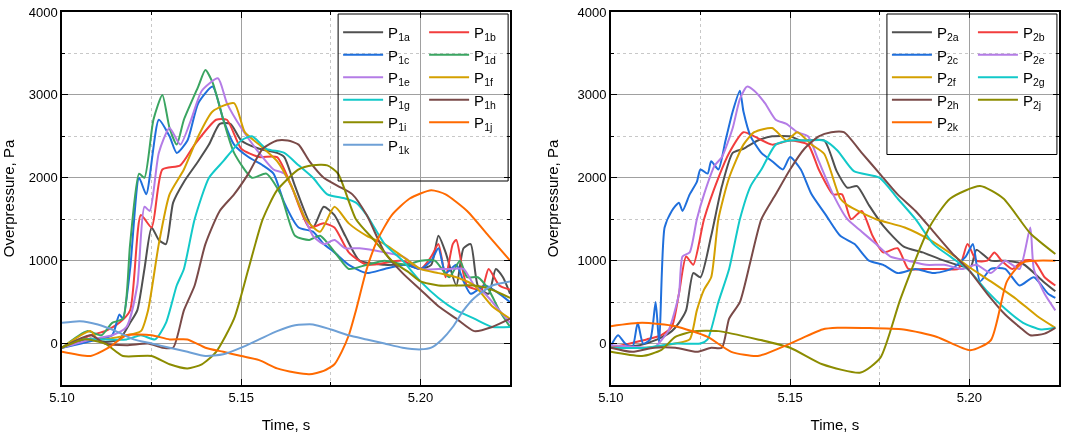 This screenshot has width=1081, height=437. What do you see at coordinates (485, 101) in the screenshot?
I see `legend-label: P$_{1h}$` at bounding box center [485, 101].